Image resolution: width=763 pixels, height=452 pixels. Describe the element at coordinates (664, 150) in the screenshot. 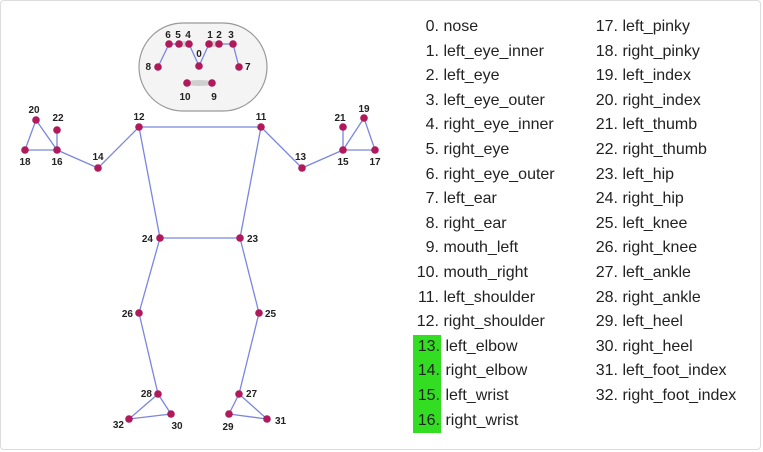

I see `legend-item-right-thumb: 22. right_thumb` at that location.